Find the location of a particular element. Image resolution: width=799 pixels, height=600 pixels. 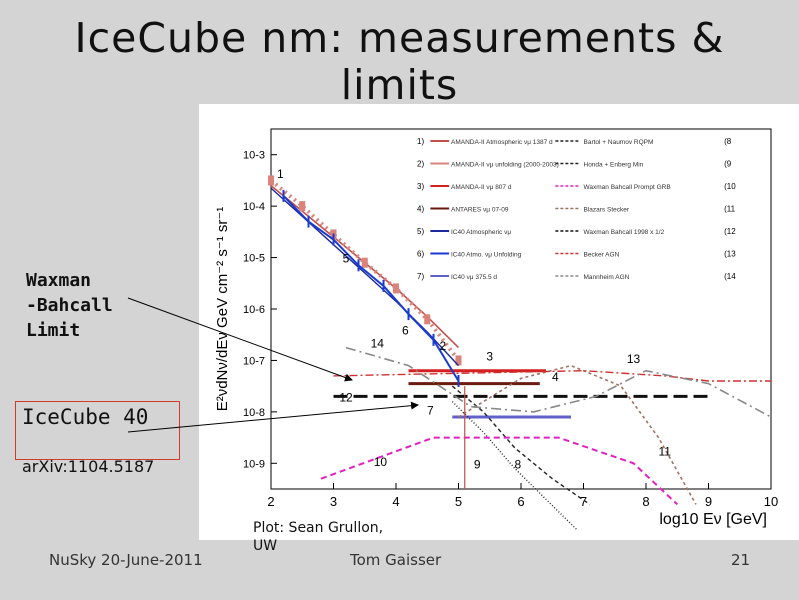

x-tick-label: 8 is located at coordinates (645, 501).